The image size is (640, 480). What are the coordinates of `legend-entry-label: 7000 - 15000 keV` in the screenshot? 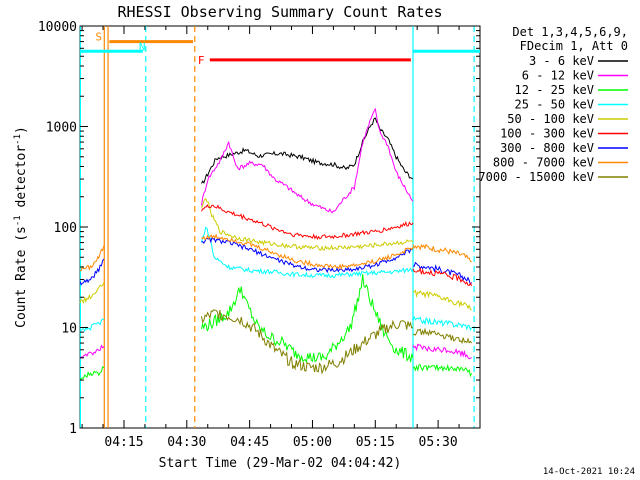 It's located at (536, 177).